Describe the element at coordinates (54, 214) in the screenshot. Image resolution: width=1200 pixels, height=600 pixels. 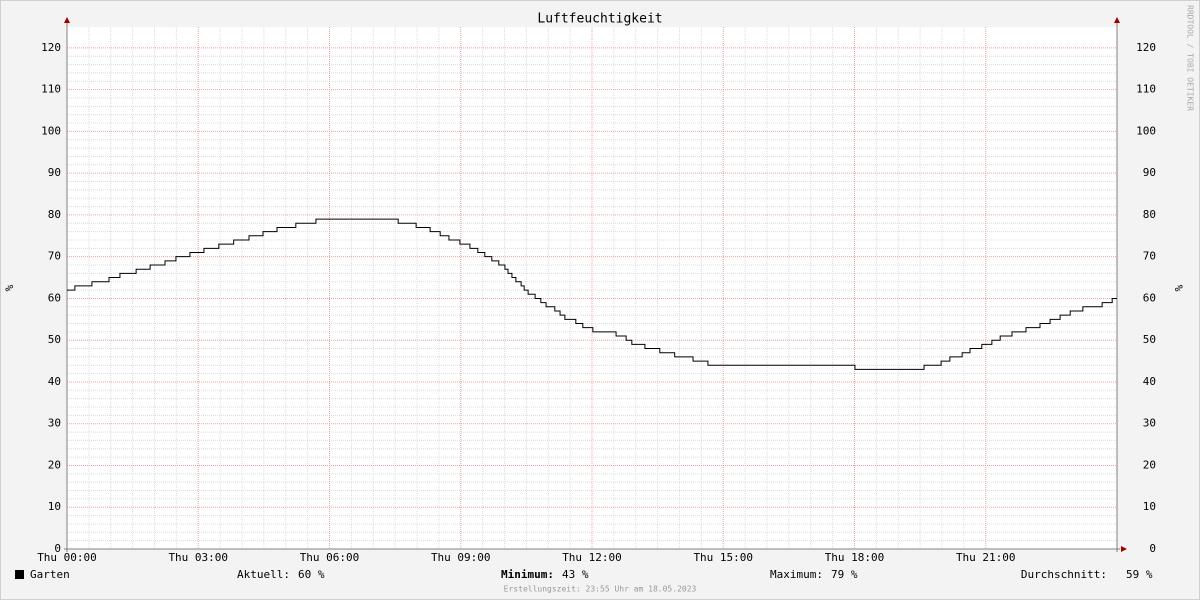
I see `y-tick-label: 80` at that location.